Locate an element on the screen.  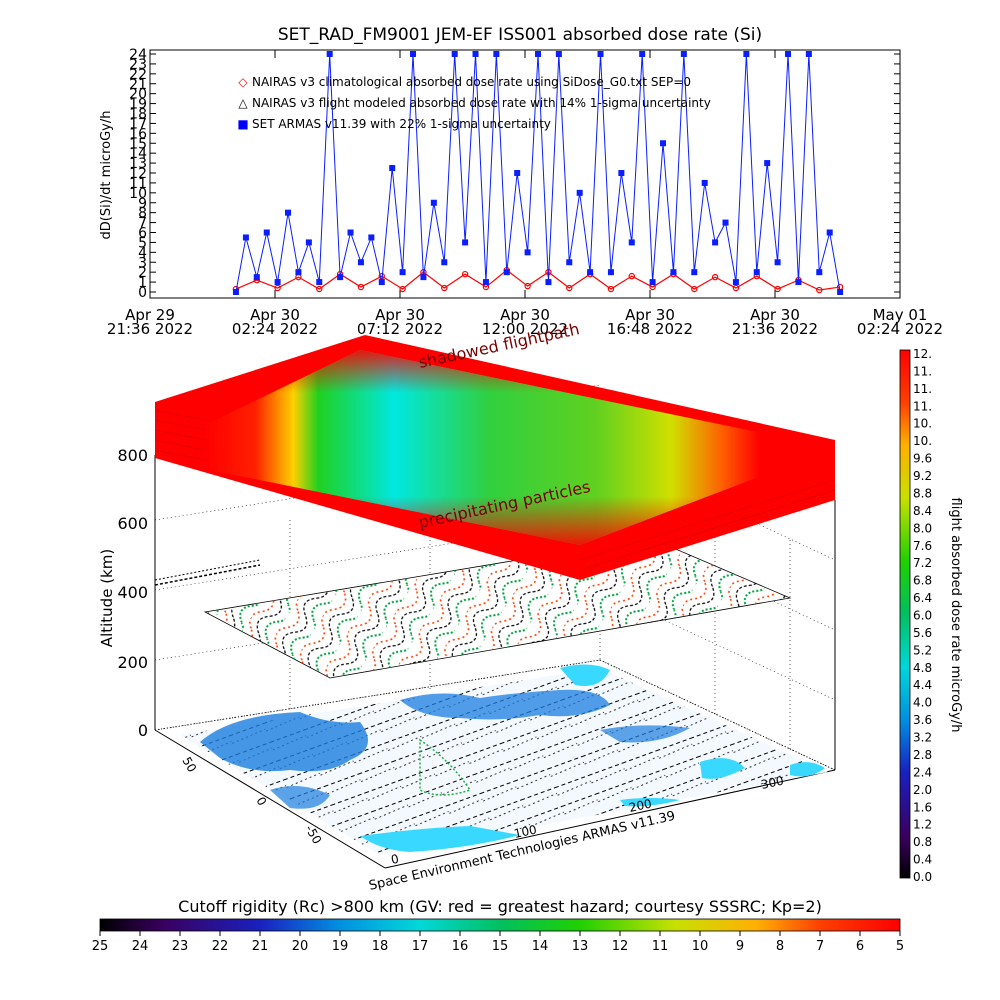
svg-text: 100 is located at coordinates (525, 831).